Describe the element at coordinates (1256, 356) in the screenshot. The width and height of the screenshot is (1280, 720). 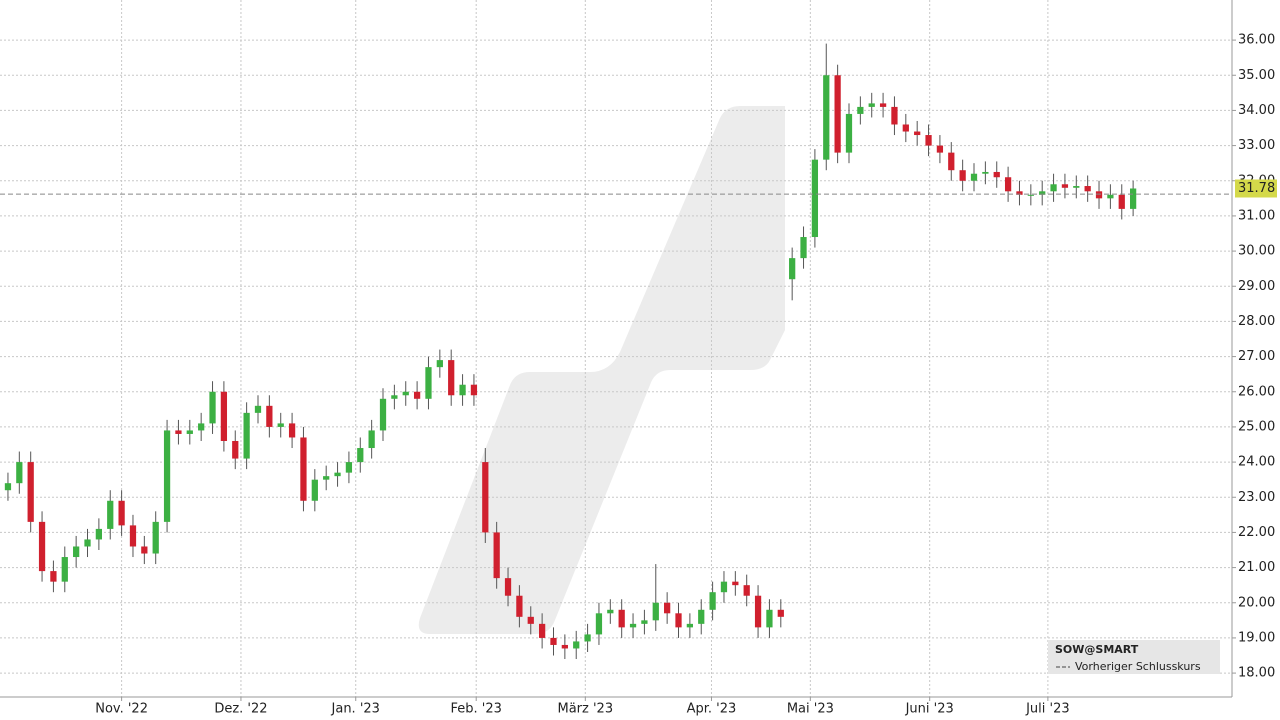
I see `y-tick-label: 27.00` at that location.